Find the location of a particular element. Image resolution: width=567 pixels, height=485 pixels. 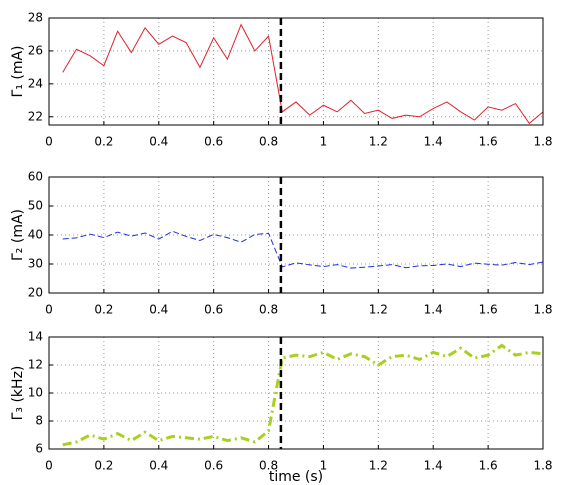

y-tick-label: 40 is located at coordinates (35, 235).